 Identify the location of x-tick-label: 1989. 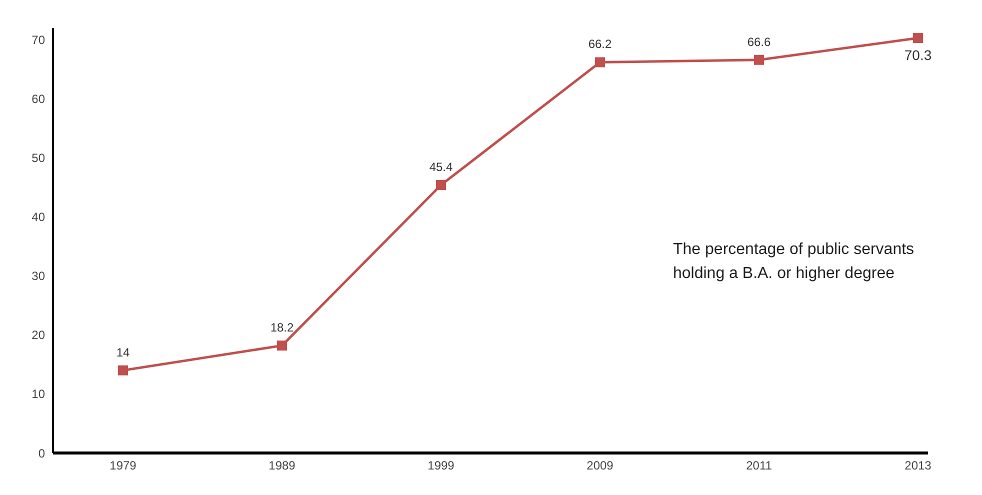
(282, 465).